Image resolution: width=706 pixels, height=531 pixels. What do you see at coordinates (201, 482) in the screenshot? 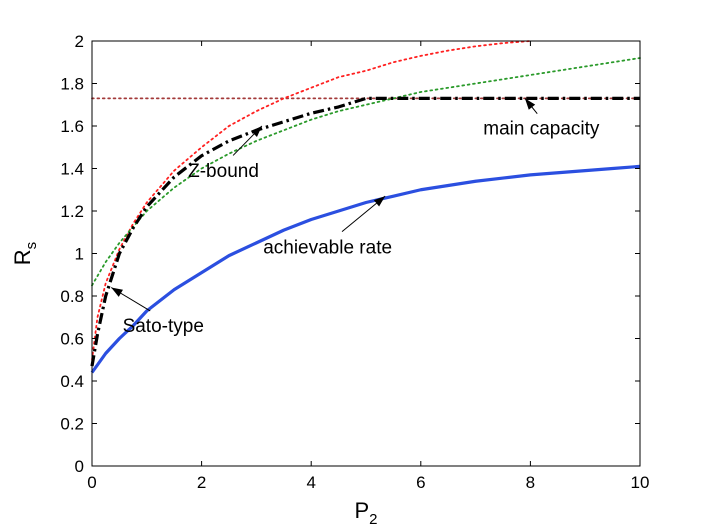
I see `x-tick-label: 2` at bounding box center [201, 482].